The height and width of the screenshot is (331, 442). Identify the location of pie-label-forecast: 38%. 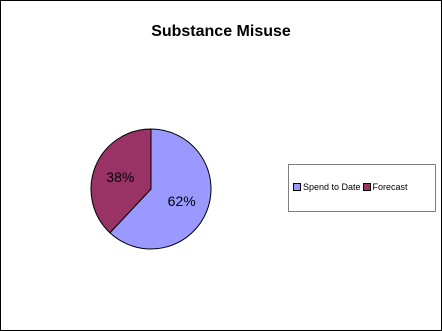
(120, 177).